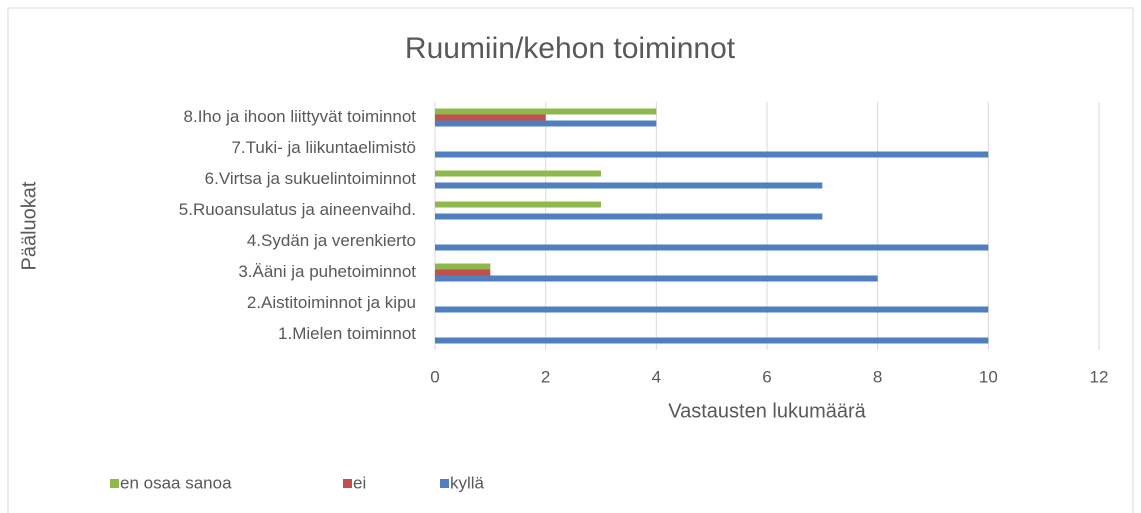 The width and height of the screenshot is (1141, 513). I want to click on x-tick-label: 10, so click(988, 376).